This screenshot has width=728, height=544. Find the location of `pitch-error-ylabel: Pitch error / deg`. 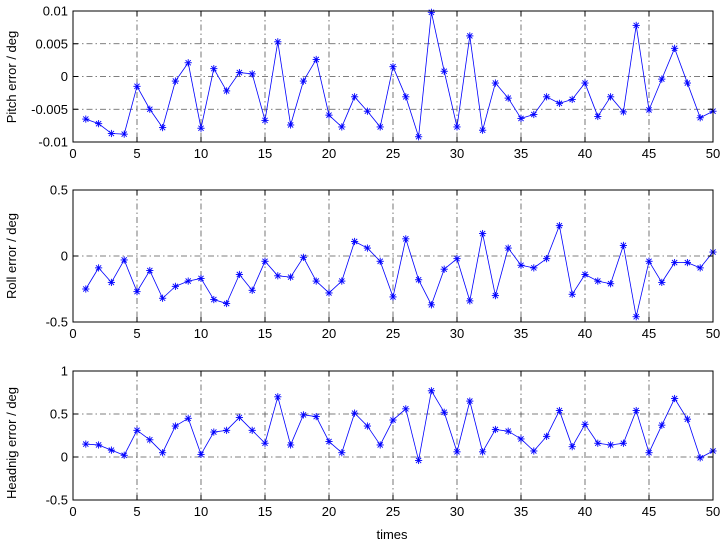

pitch-error-ylabel: Pitch error / deg is located at coordinates (11, 77).